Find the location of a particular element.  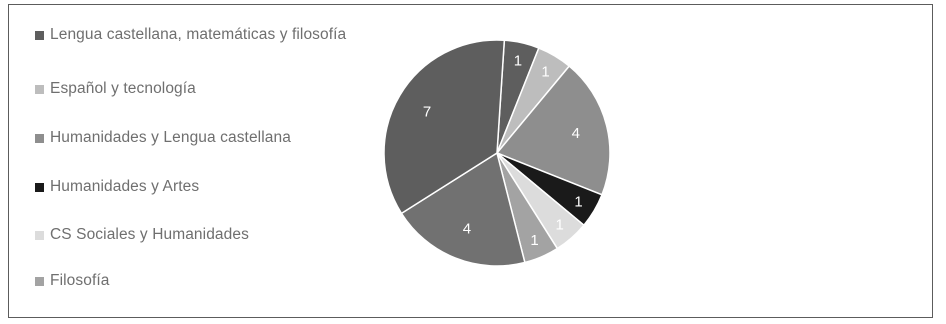

legend-item: Filosofía is located at coordinates (192, 281).